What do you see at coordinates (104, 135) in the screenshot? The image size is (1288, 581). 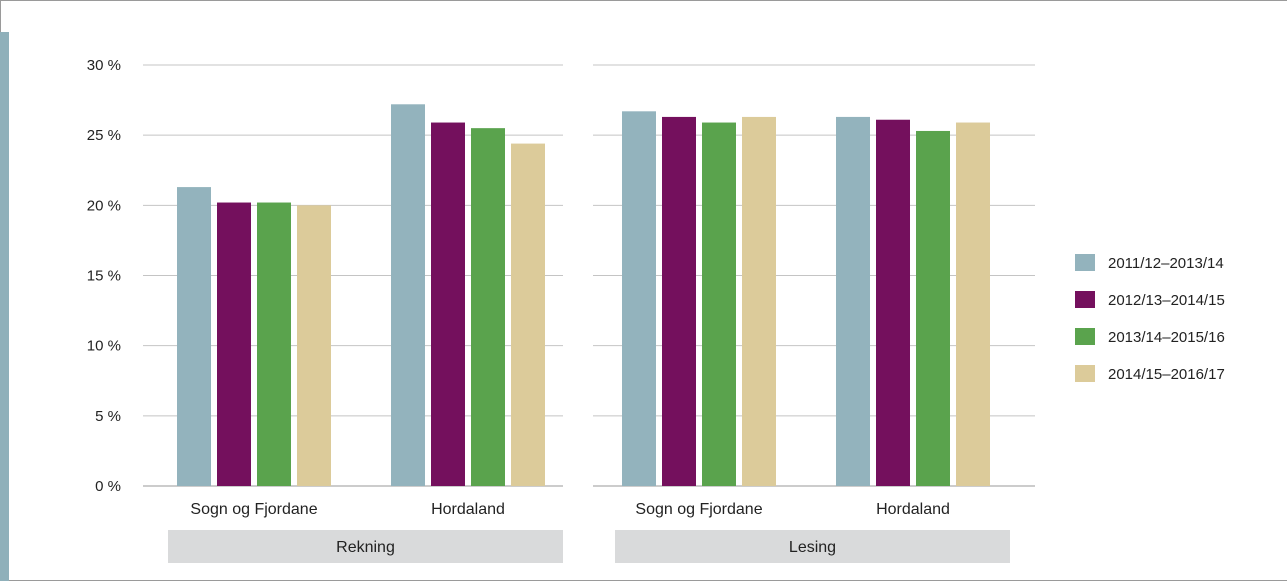 I see `y-tick-label: 25 %` at bounding box center [104, 135].